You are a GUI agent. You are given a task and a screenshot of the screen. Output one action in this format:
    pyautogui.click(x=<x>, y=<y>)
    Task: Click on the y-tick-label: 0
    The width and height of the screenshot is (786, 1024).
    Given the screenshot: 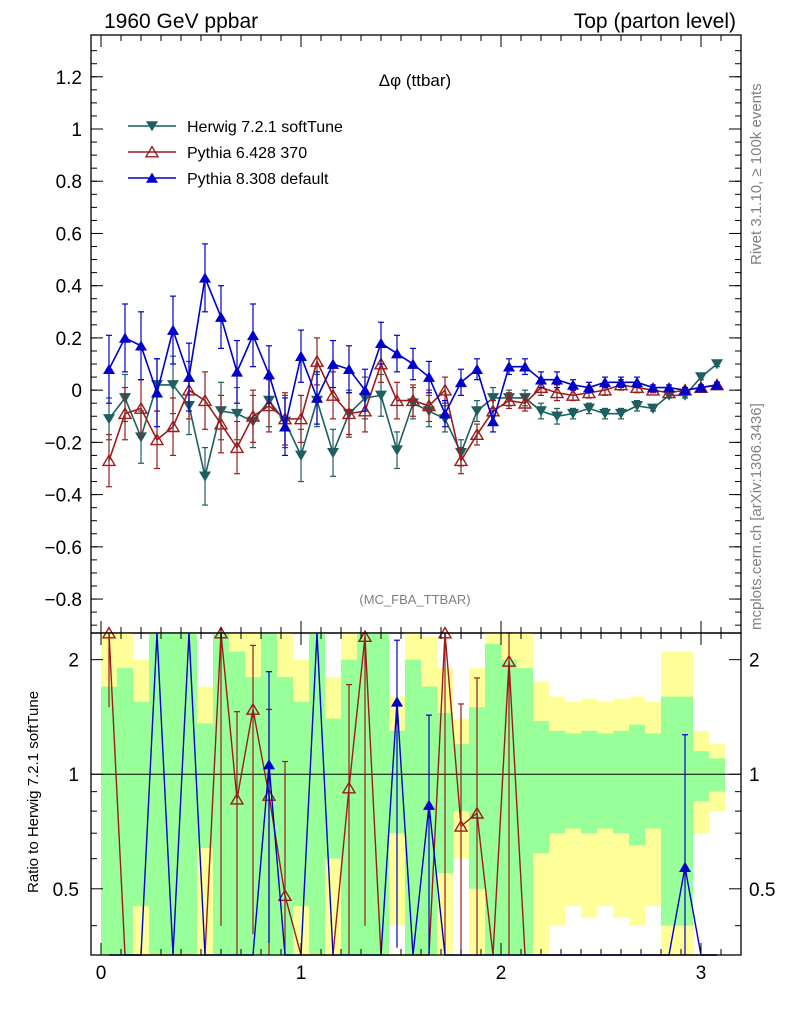 What is the action you would take?
    pyautogui.click(x=76, y=391)
    